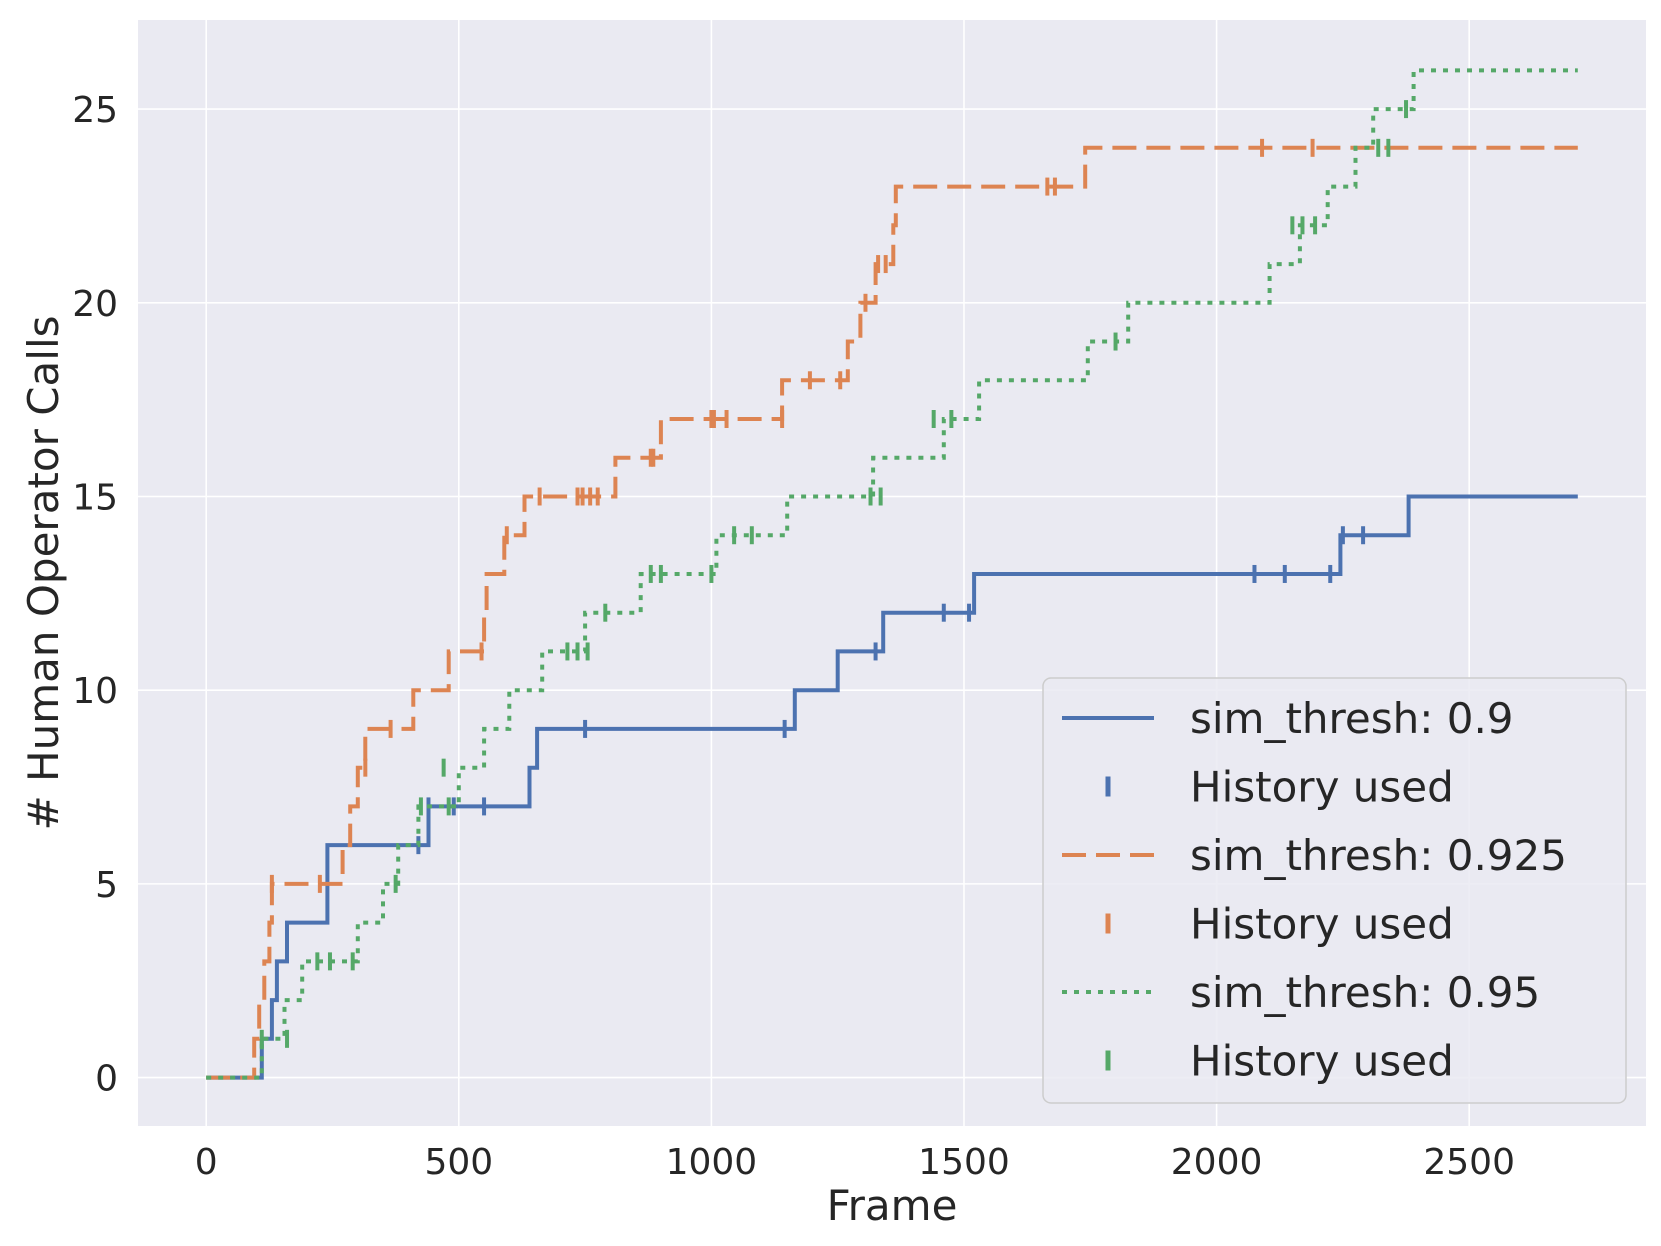 The image size is (1661, 1246). I want to click on y-tick-label: 0, so click(106, 1079).